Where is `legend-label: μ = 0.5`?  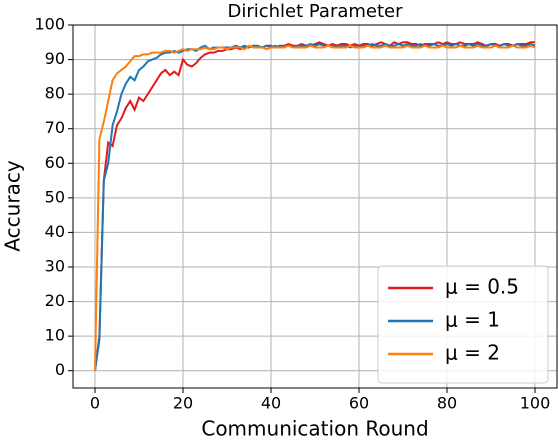
legend-label: μ = 0.5 is located at coordinates (482, 287).